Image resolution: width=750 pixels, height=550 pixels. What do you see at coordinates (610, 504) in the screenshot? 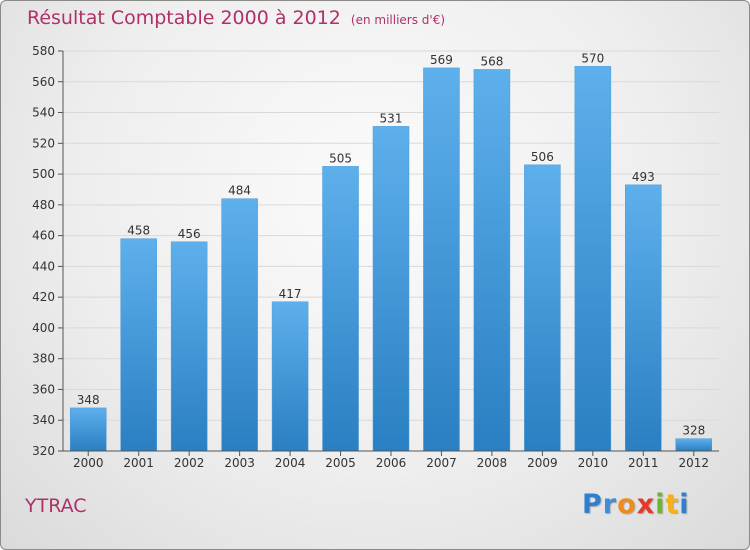
I see `logo-letter: r` at bounding box center [610, 504].